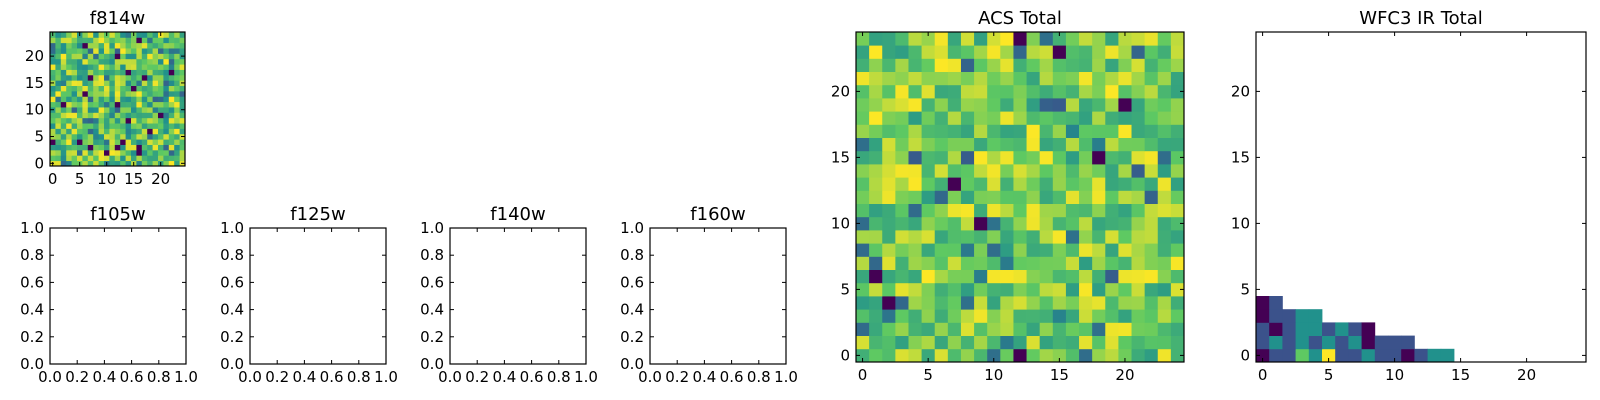 The width and height of the screenshot is (1600, 400). Describe the element at coordinates (586, 377) in the screenshot. I see `x-tick-label: 1.0` at that location.